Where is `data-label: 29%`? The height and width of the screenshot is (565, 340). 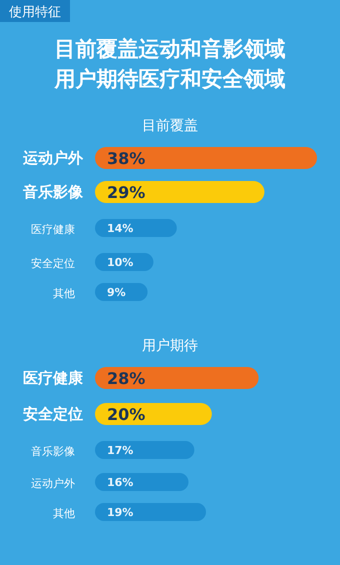
data-label: 29% is located at coordinates (126, 192).